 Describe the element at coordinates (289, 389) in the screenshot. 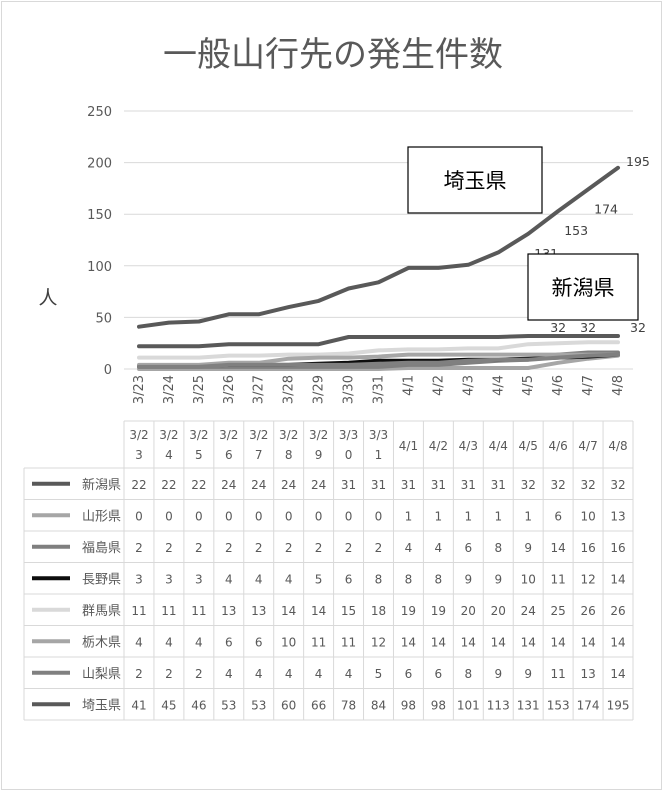

I see `x-tick-label: 3/28` at that location.